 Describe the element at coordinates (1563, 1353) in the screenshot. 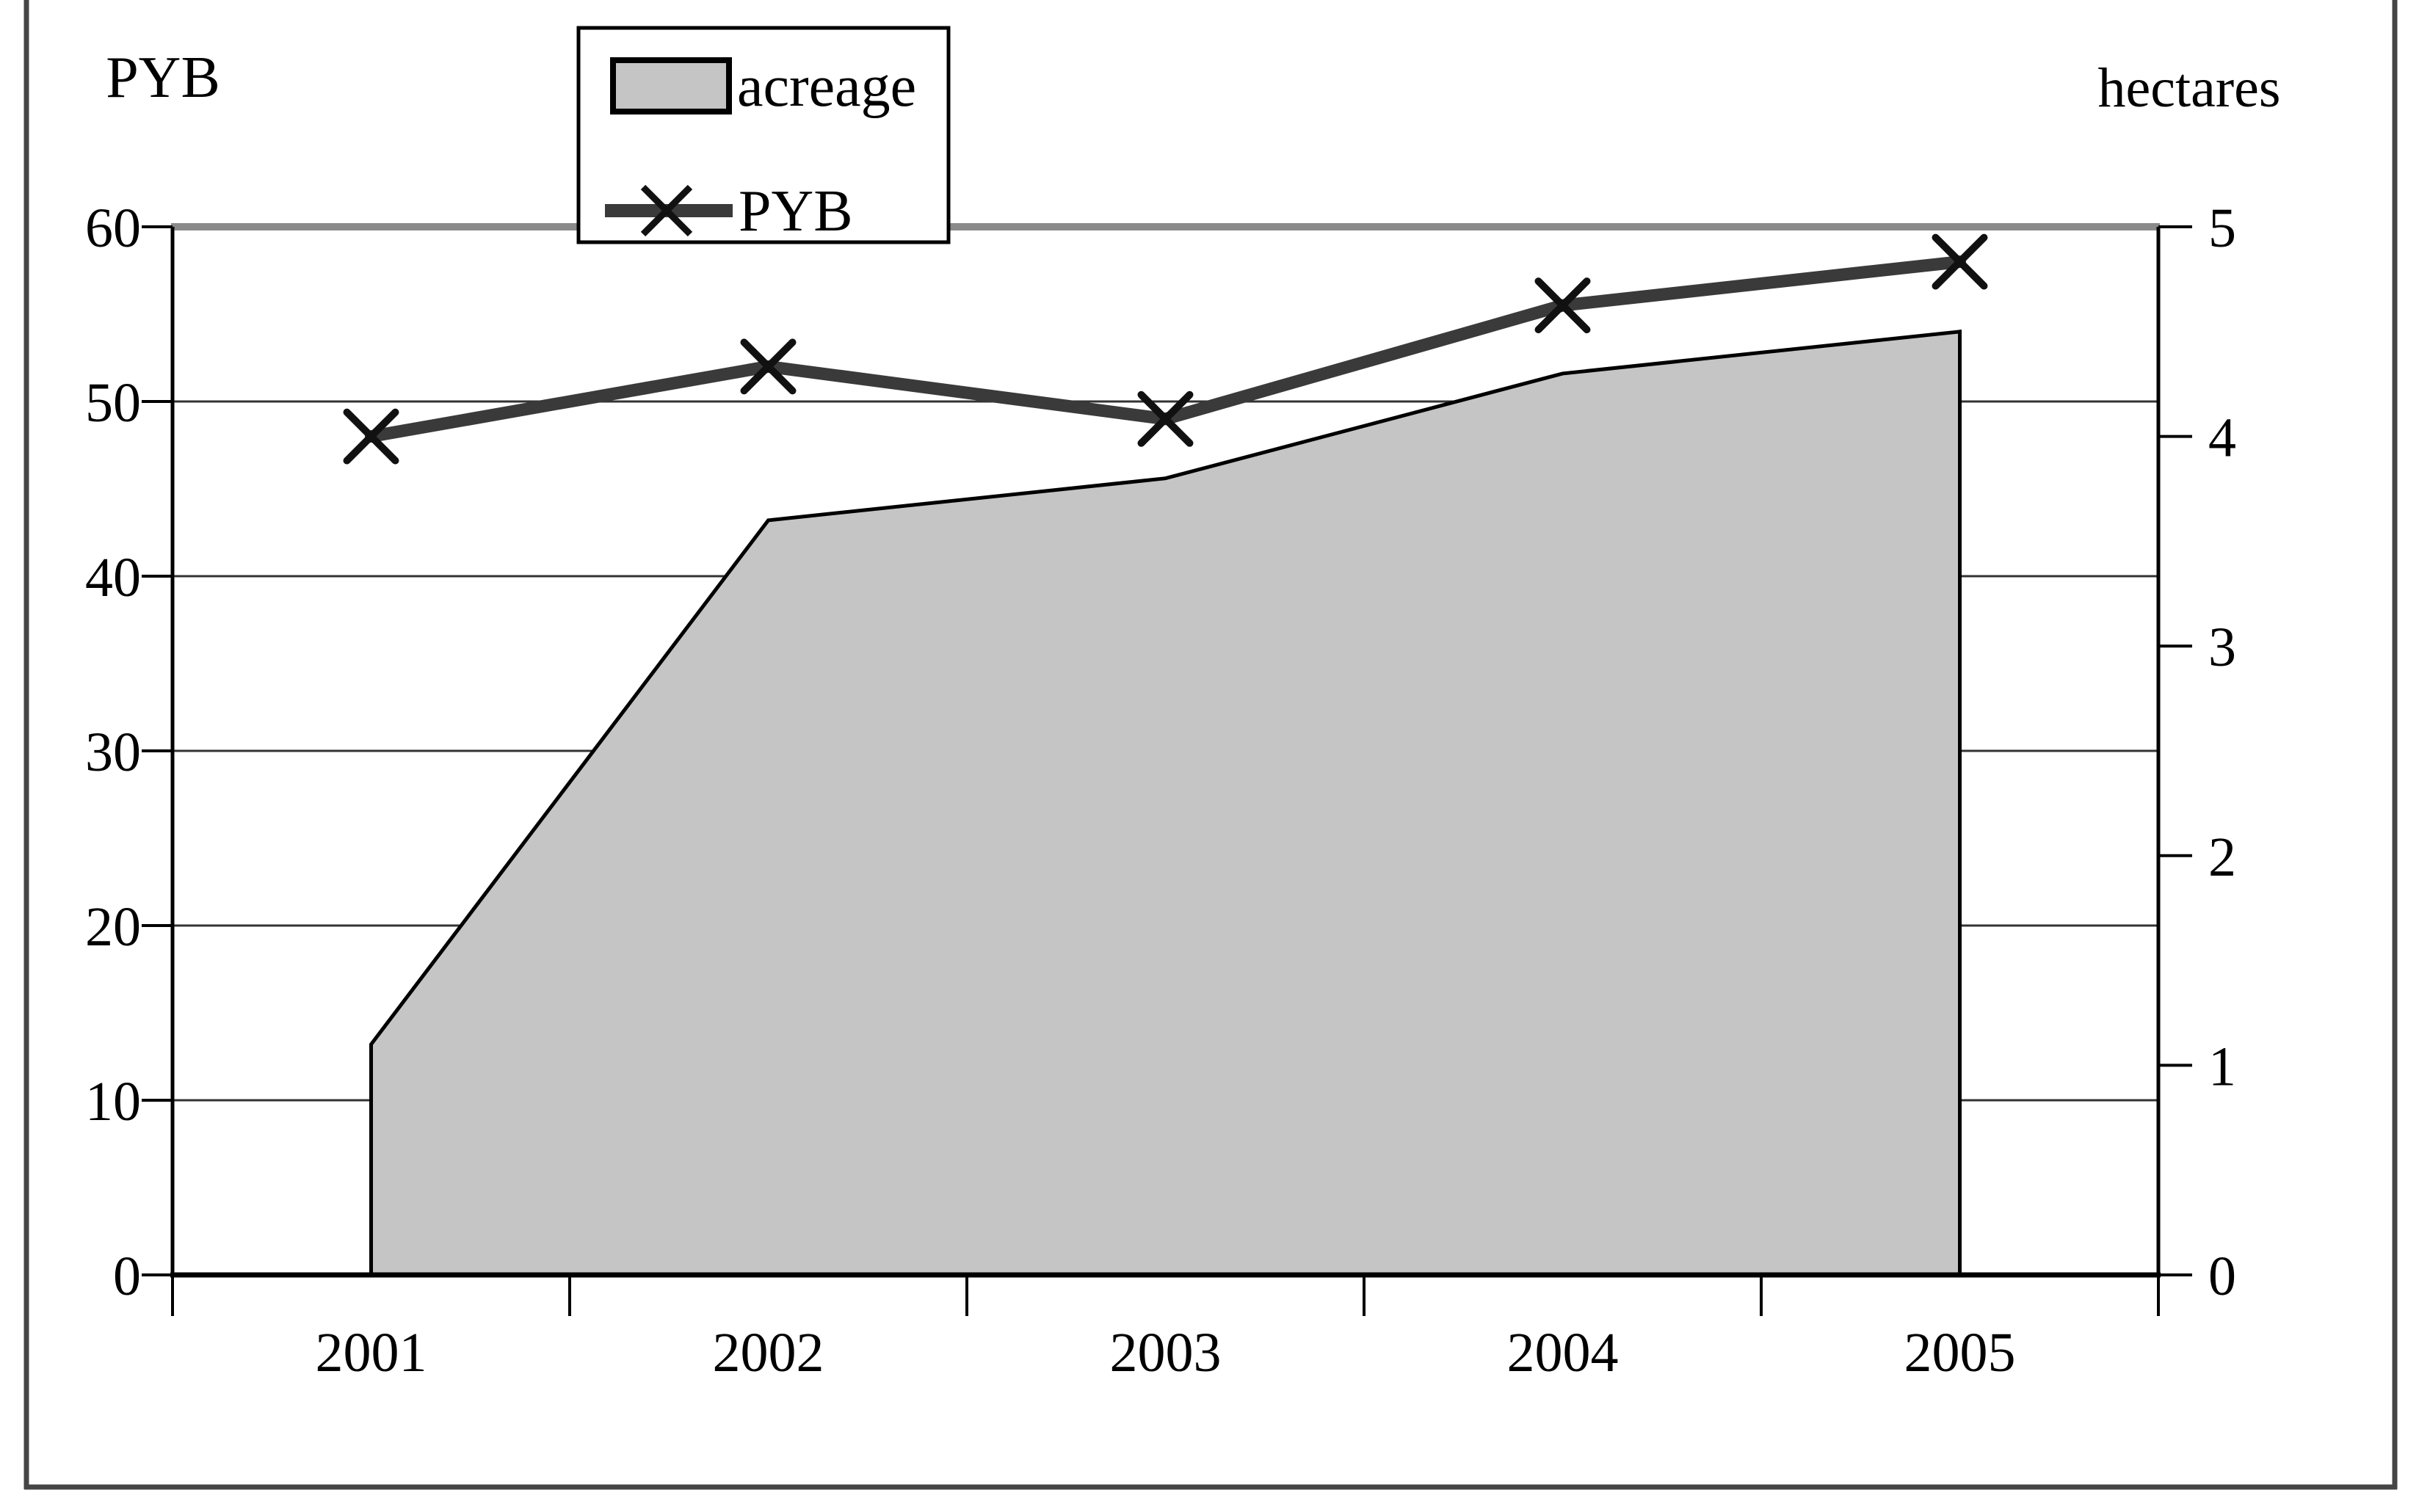

I see `x-category-label: 2004` at that location.